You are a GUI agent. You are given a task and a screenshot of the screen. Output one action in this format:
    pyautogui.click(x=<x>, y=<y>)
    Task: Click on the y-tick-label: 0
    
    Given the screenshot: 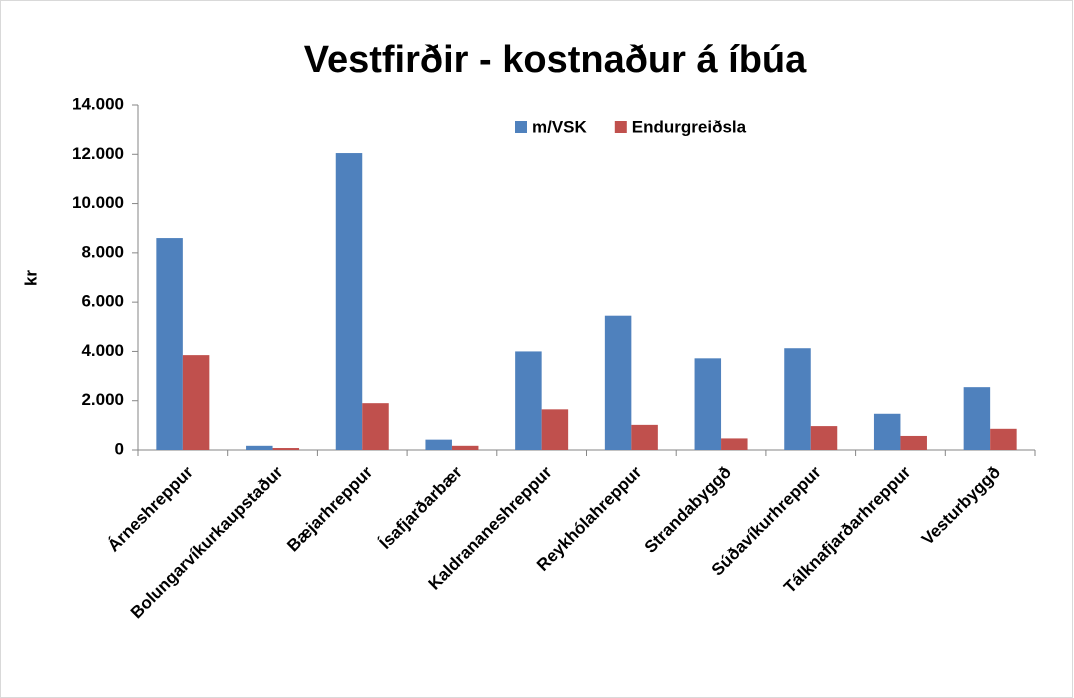 What is the action you would take?
    pyautogui.click(x=119, y=448)
    